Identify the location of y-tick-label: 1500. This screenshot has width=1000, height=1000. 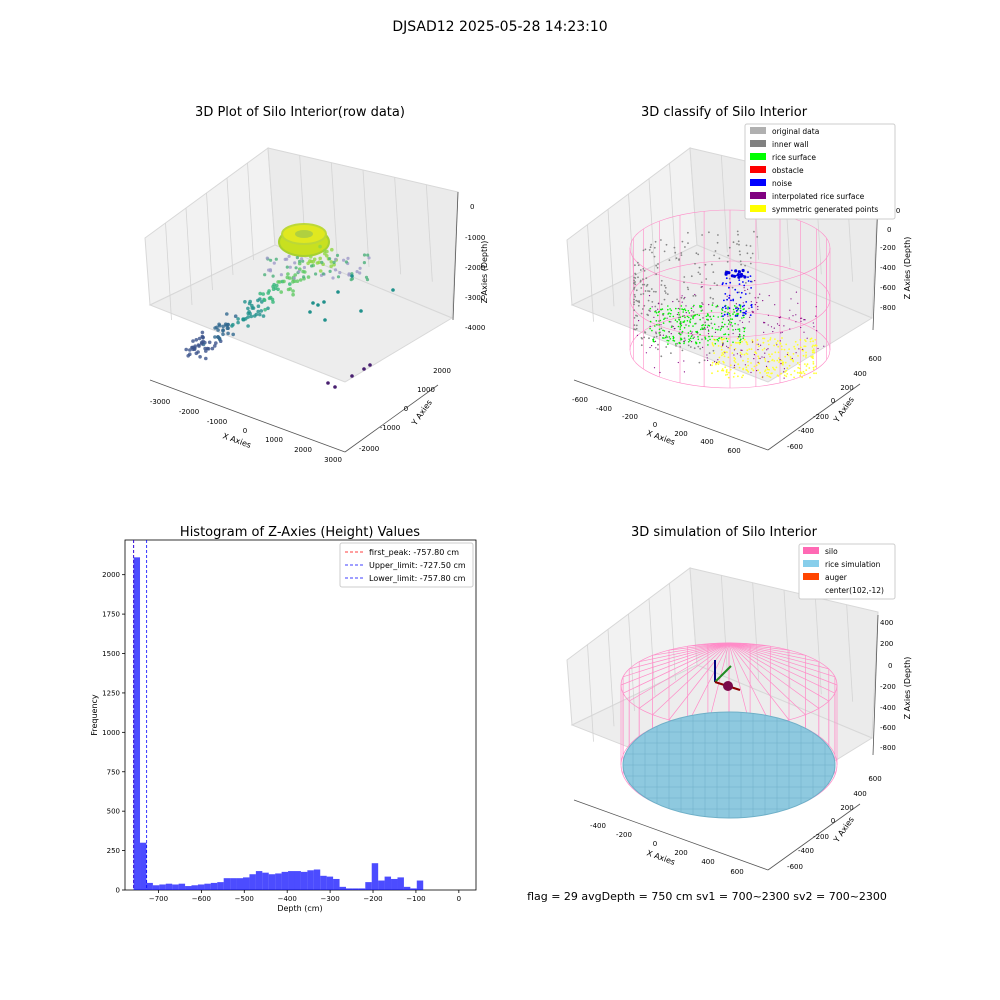
(111, 654).